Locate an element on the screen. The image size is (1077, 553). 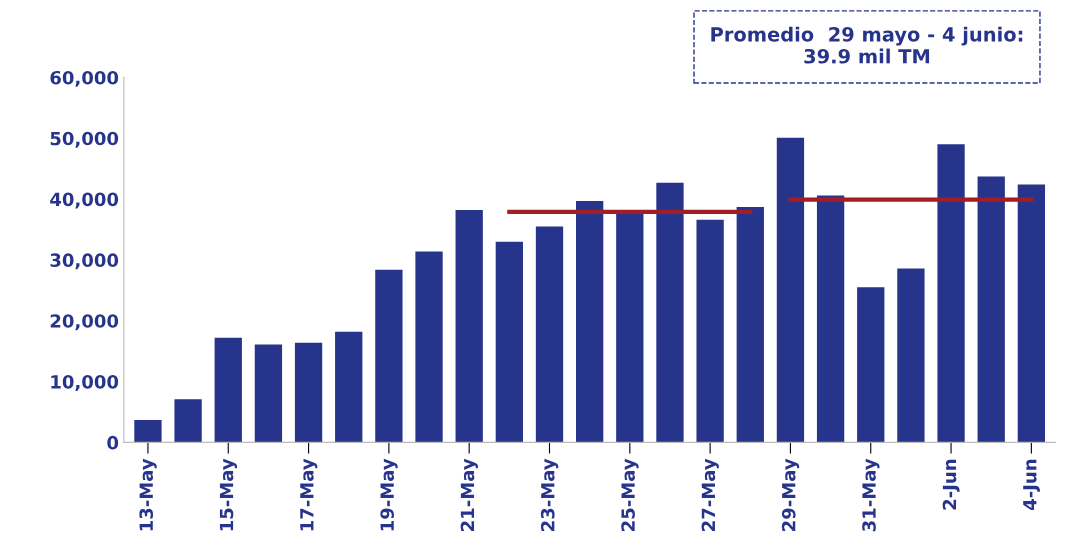
y-tick-label: 60,000 is located at coordinates (84, 78).